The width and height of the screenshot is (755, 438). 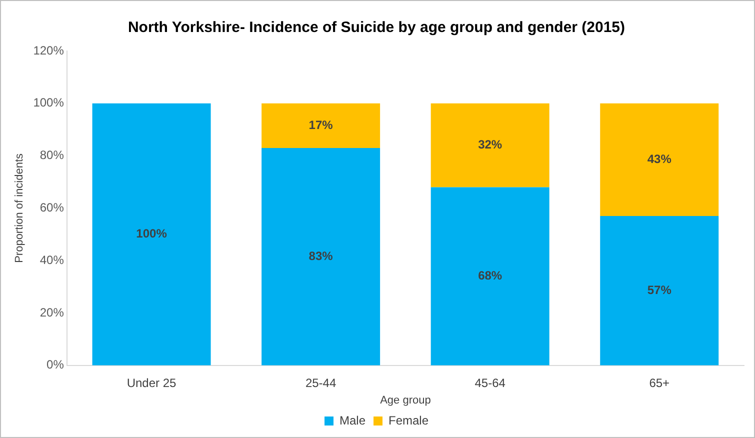 I want to click on data-label: 57%, so click(x=659, y=290).